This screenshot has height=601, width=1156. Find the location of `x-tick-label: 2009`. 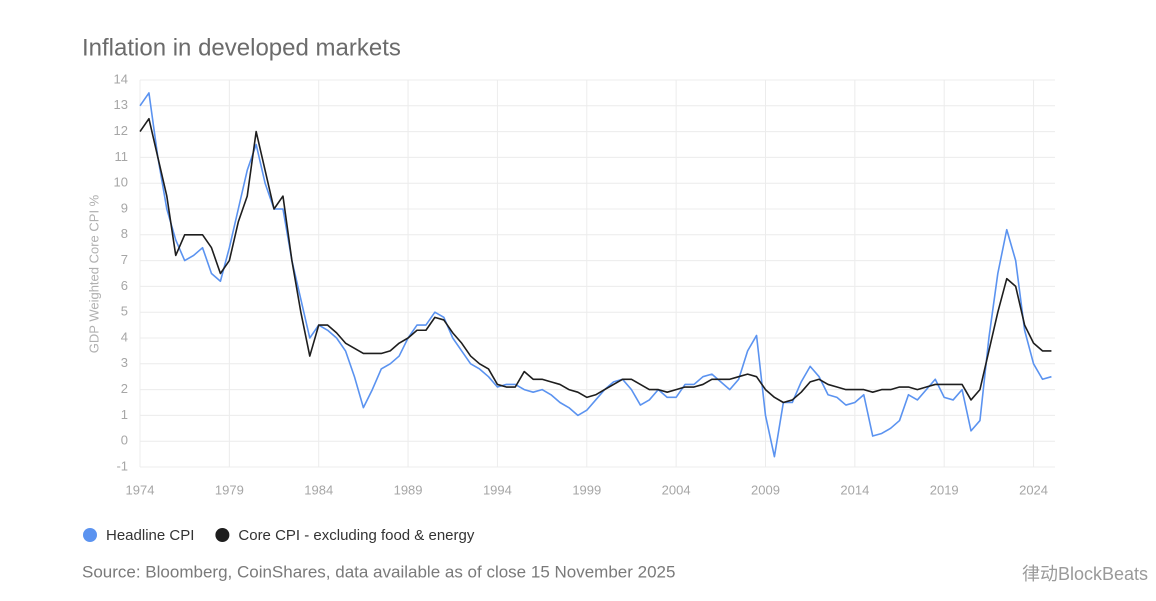

x-tick-label: 2009 is located at coordinates (765, 489).